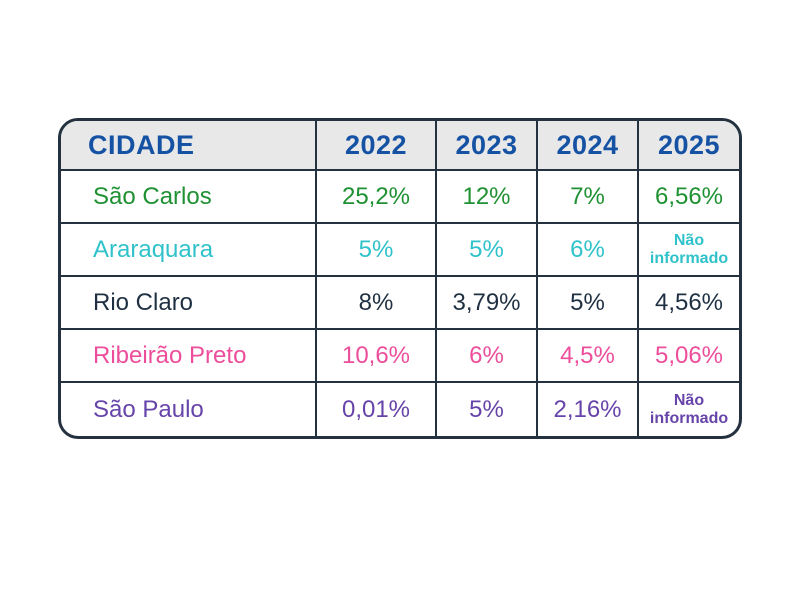  I want to click on city-name-cell: Araraquara, so click(189, 250).